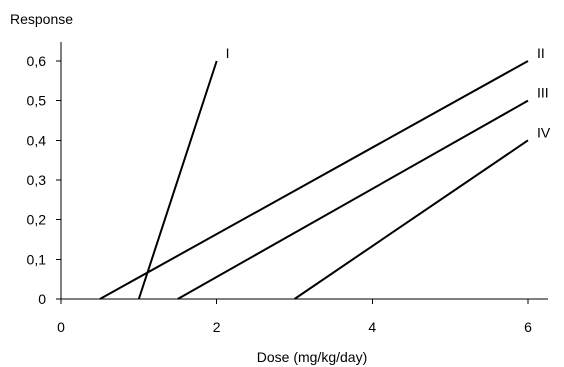  What do you see at coordinates (543, 93) in the screenshot?
I see `series-label-iii: III` at bounding box center [543, 93].